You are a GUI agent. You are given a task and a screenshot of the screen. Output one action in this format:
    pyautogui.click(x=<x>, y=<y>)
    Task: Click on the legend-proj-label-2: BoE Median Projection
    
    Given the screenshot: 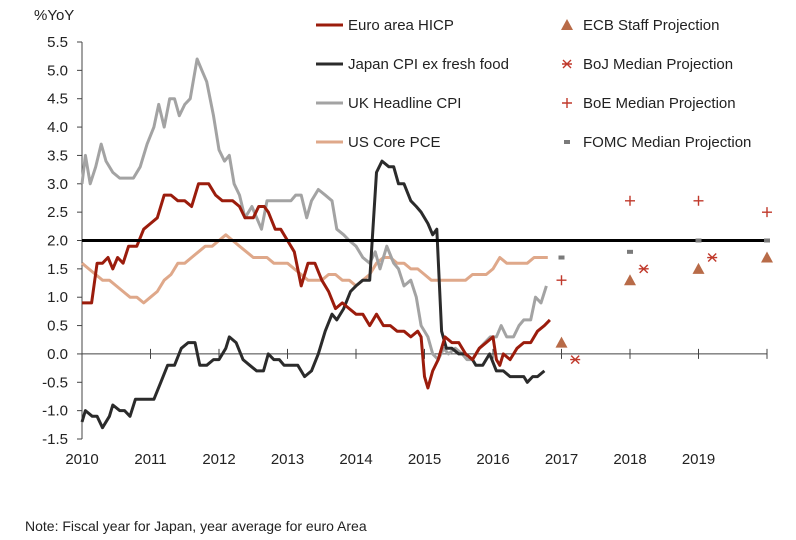 What is the action you would take?
    pyautogui.click(x=659, y=103)
    